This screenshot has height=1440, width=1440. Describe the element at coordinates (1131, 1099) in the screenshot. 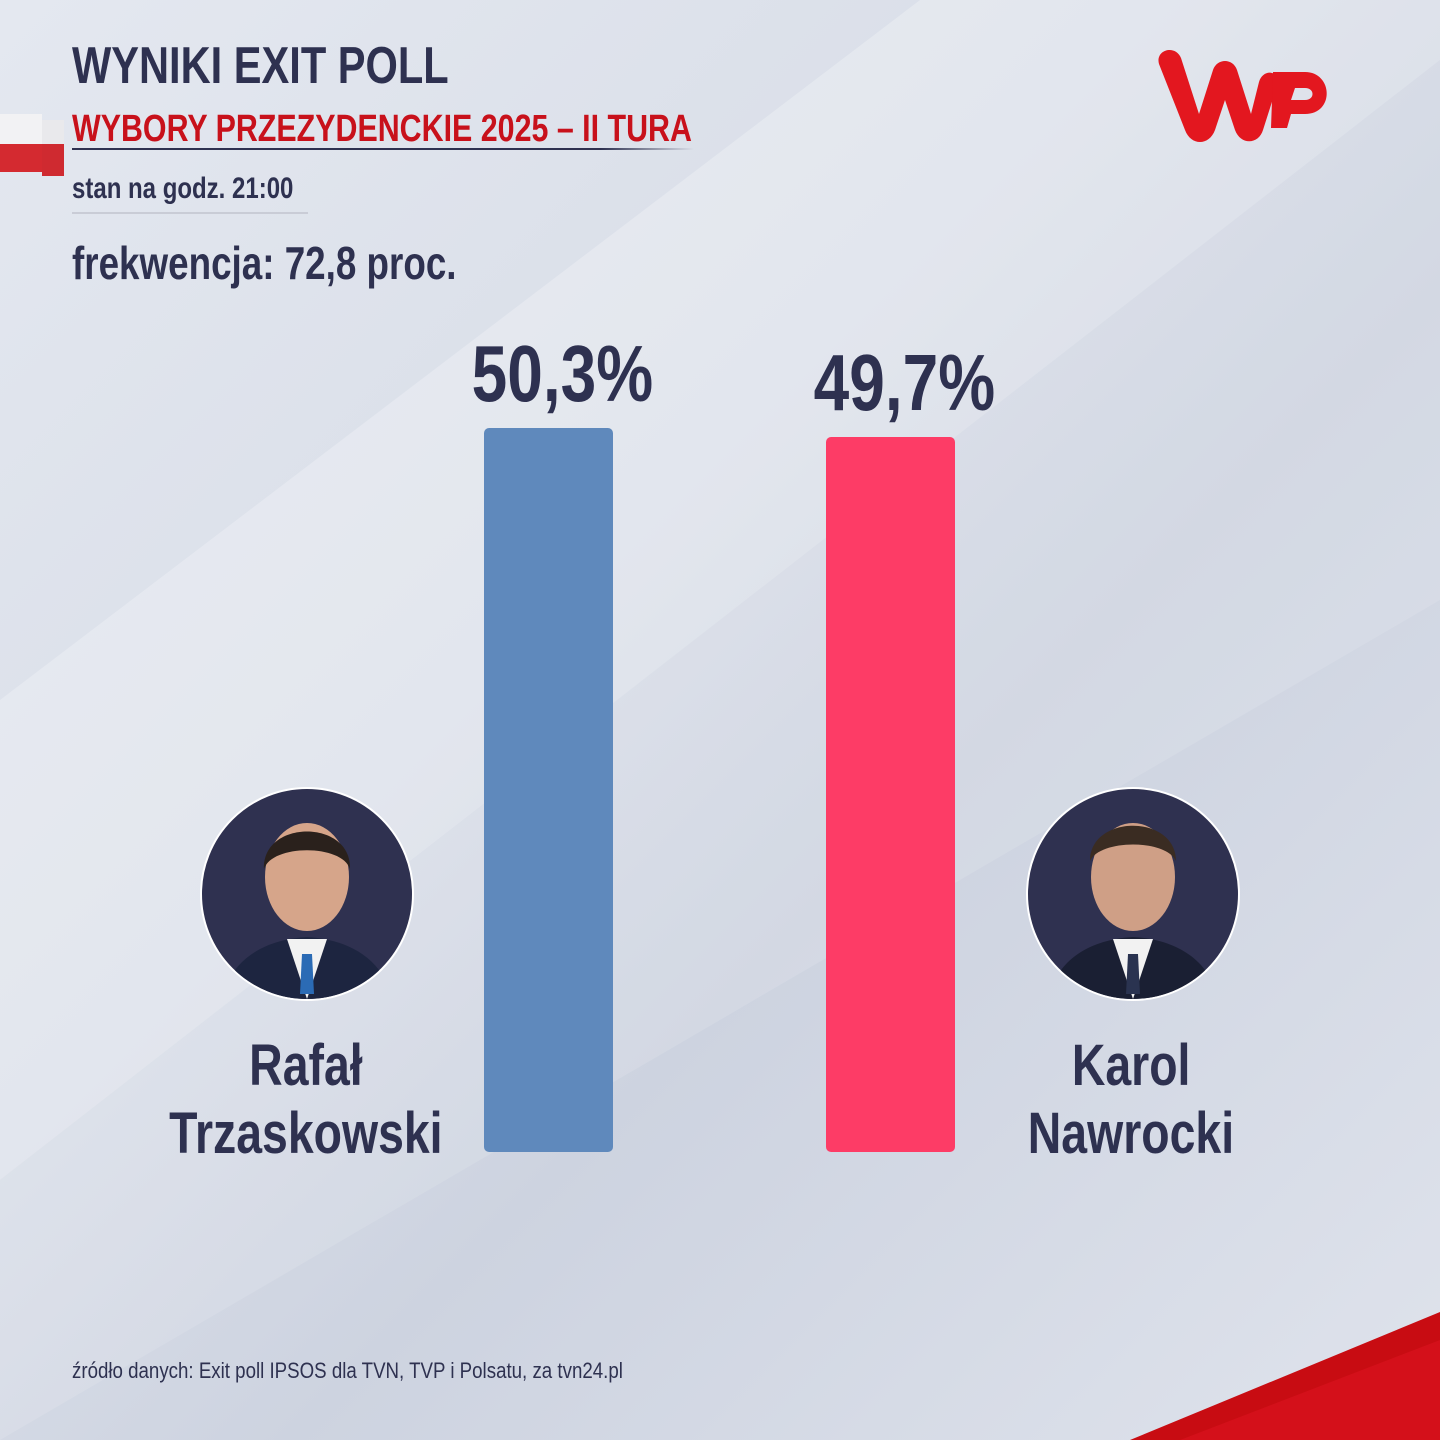

I see `candidate-name-nawrocki: Karol Nawrocki` at that location.